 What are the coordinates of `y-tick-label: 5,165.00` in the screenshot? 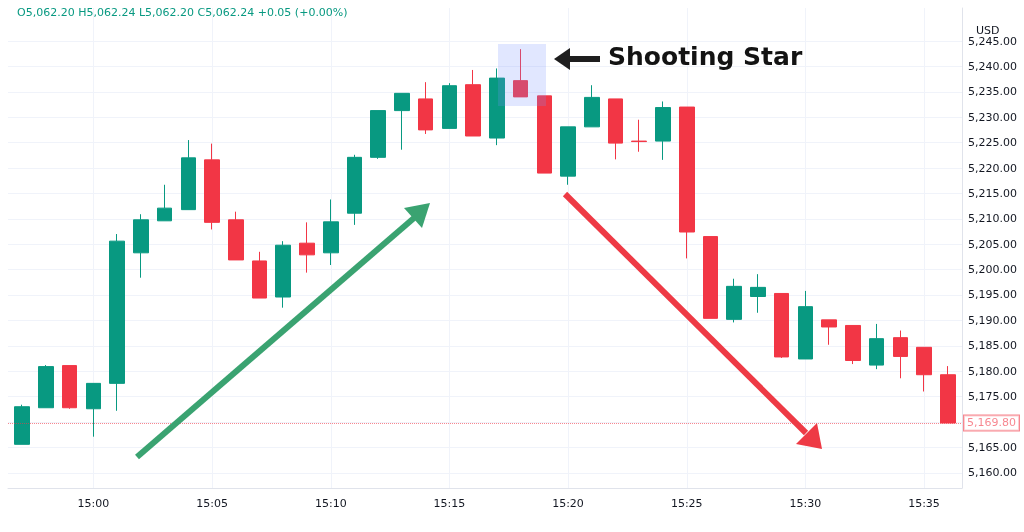 It's located at (992, 447).